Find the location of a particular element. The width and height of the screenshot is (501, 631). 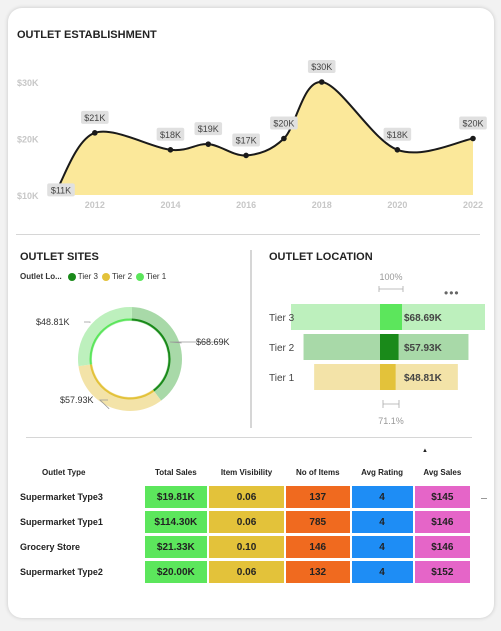

section-divider is located at coordinates (248, 234).